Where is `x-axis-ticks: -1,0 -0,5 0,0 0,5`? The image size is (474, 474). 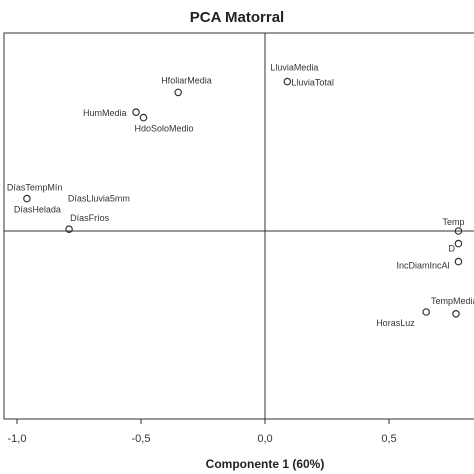 x-axis-ticks: -1,0 -0,5 0,0 0,5 is located at coordinates (202, 432).